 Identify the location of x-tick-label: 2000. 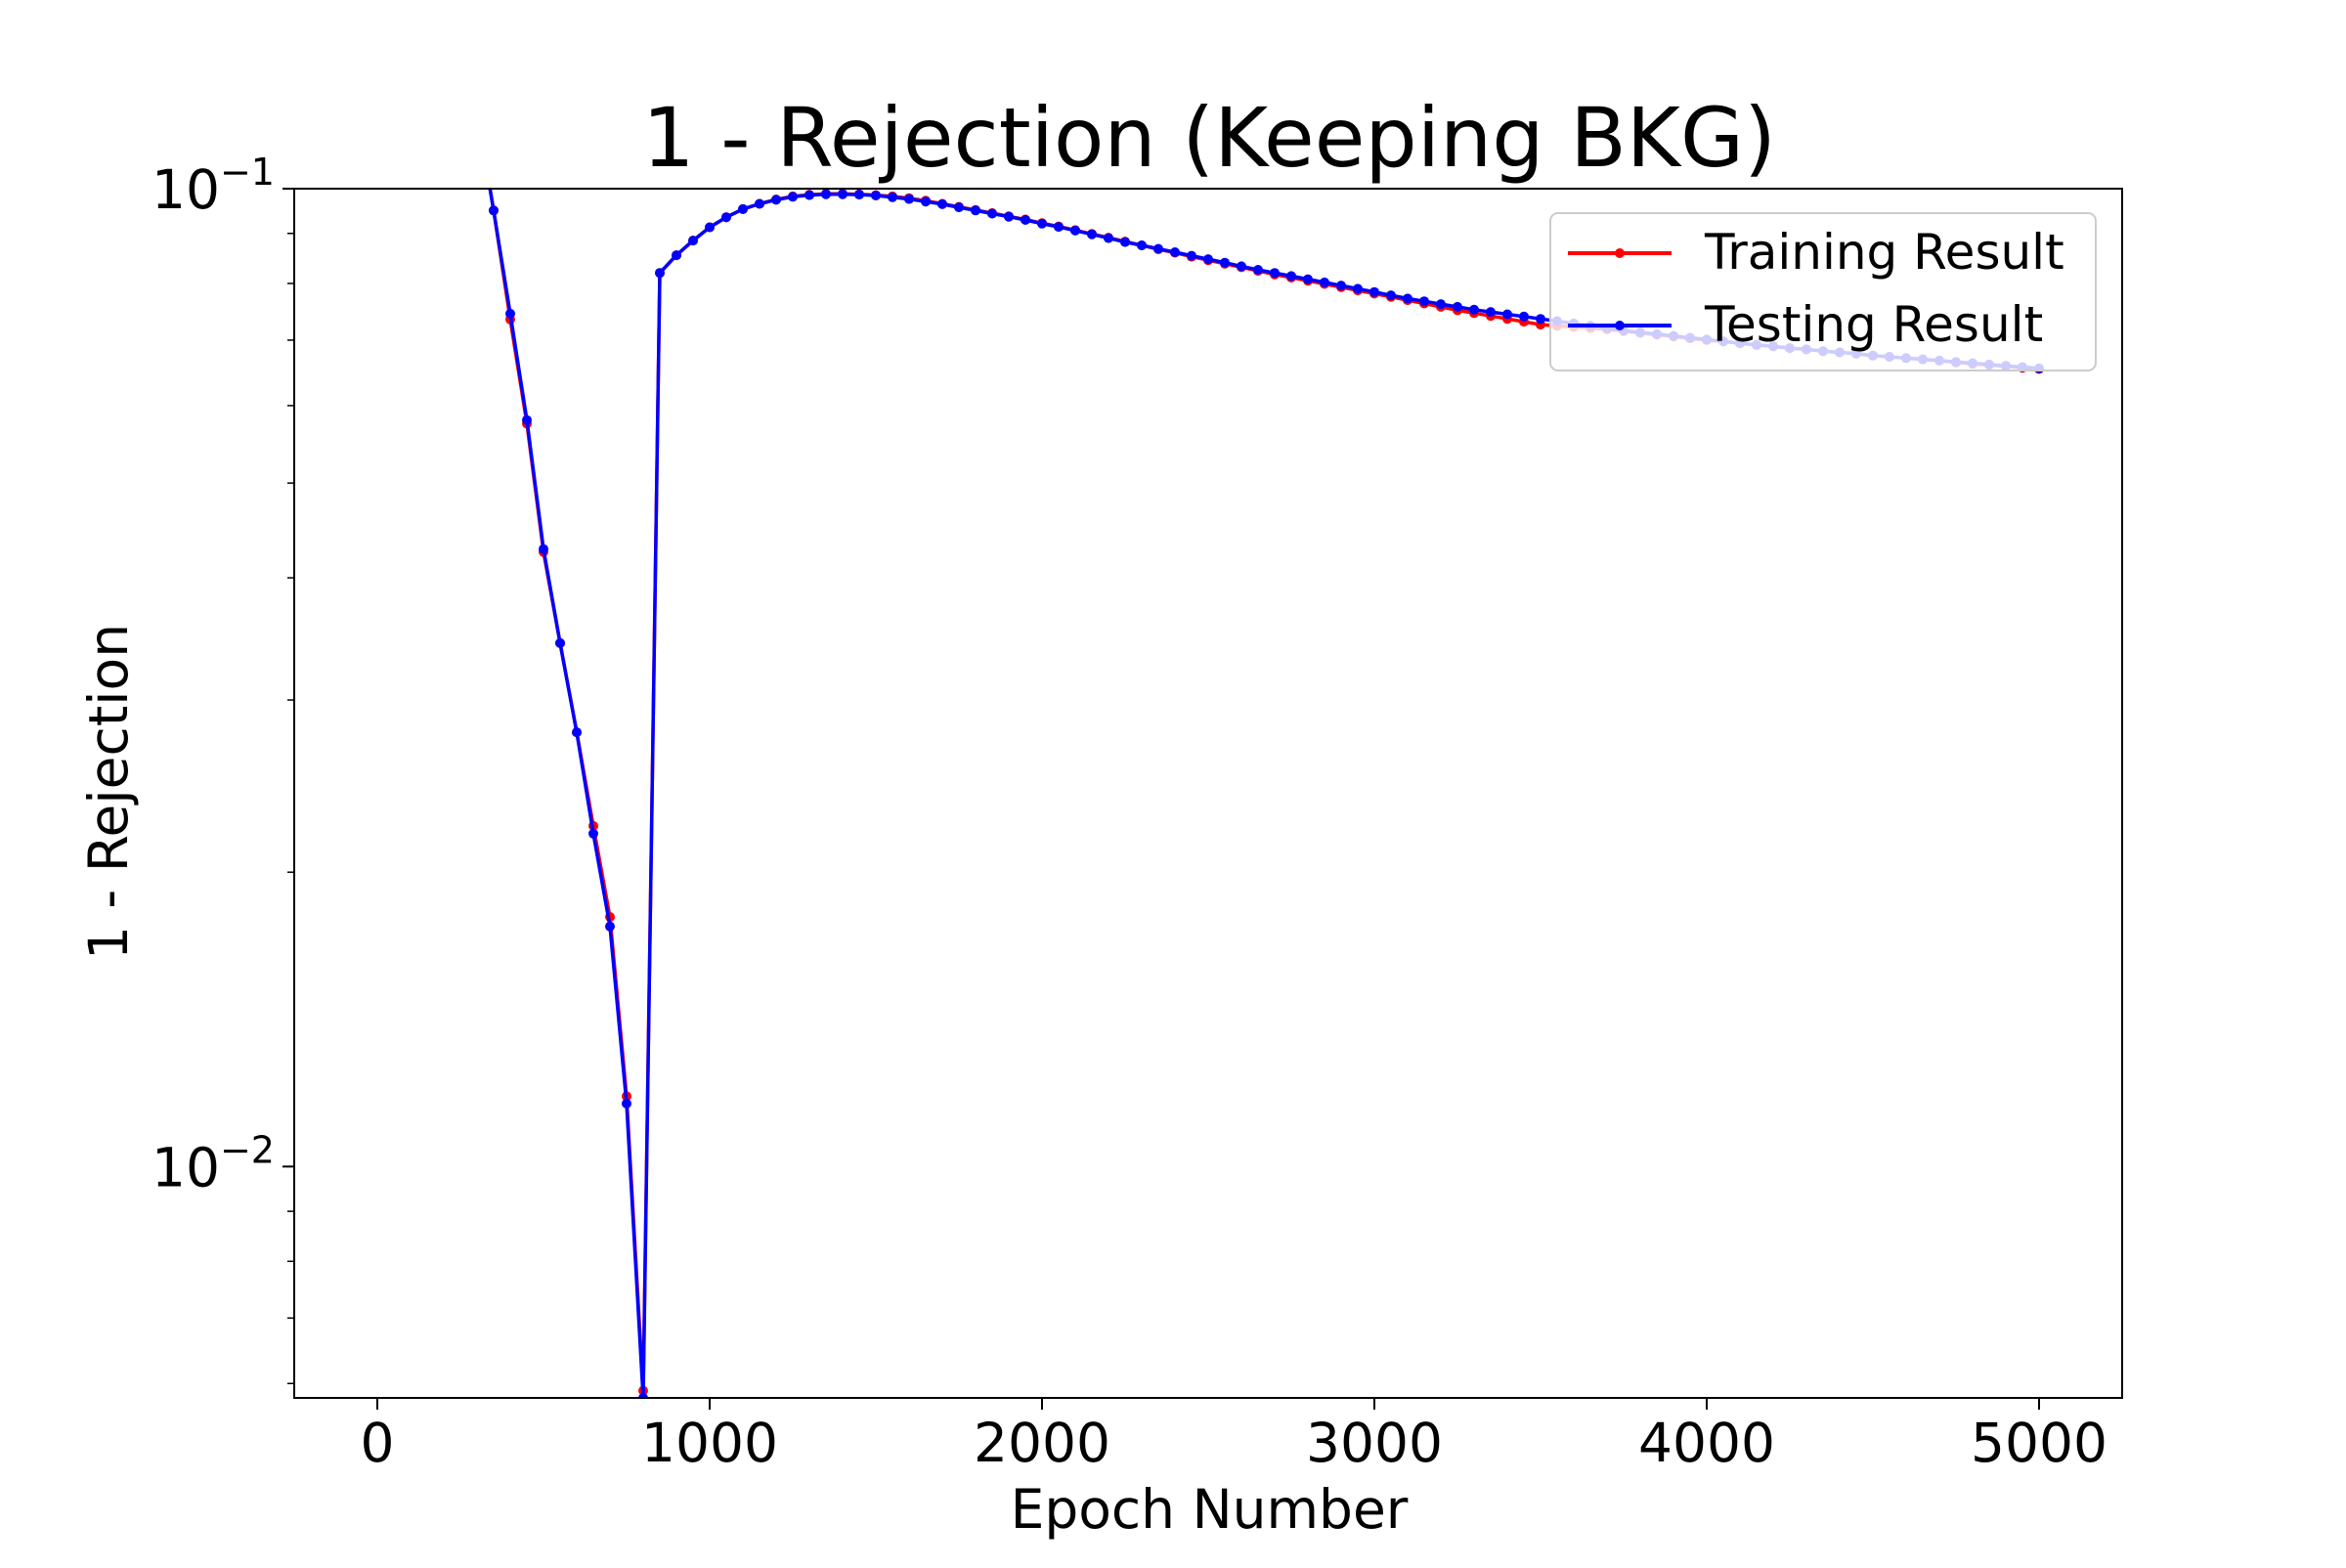
(1042, 1443).